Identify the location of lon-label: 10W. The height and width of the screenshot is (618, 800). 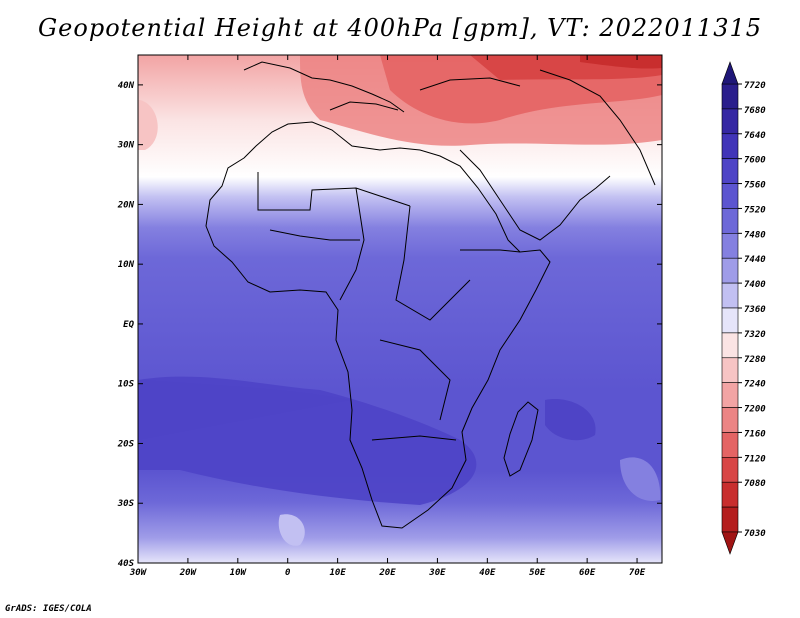
(239, 573).